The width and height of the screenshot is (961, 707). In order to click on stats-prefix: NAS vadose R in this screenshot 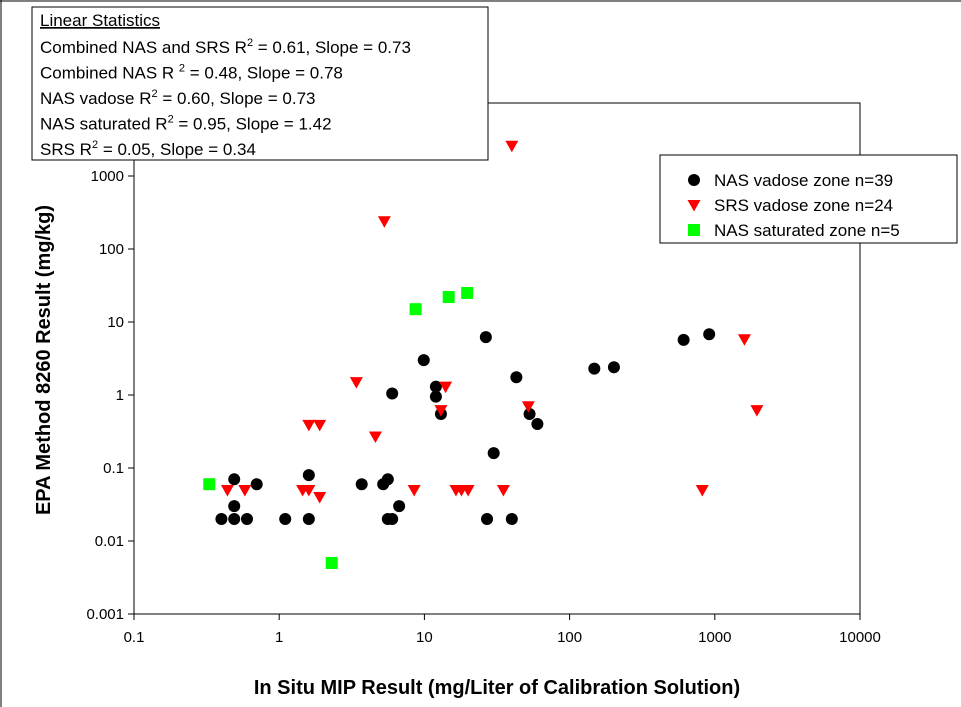, I will do `click(96, 98)`.